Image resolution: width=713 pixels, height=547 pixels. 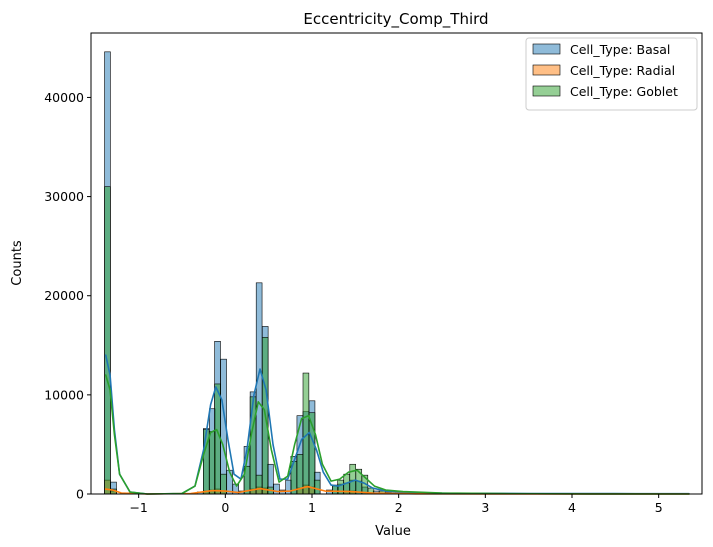 What do you see at coordinates (64, 97) in the screenshot?
I see `y-tick-label: 40000` at bounding box center [64, 97].